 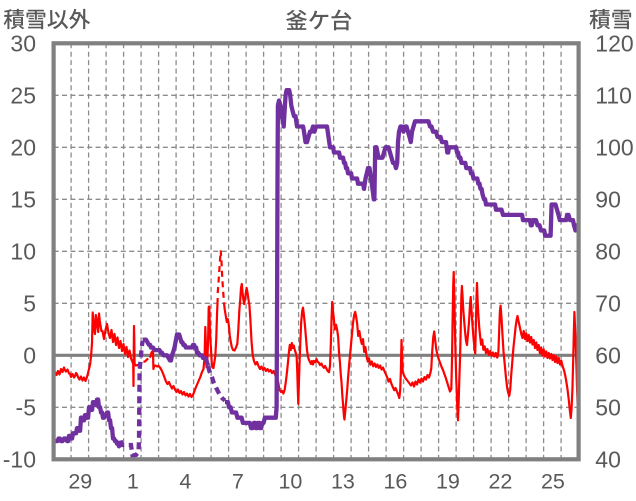 What do you see at coordinates (29, 356) in the screenshot?
I see `svg-text: 0` at bounding box center [29, 356].